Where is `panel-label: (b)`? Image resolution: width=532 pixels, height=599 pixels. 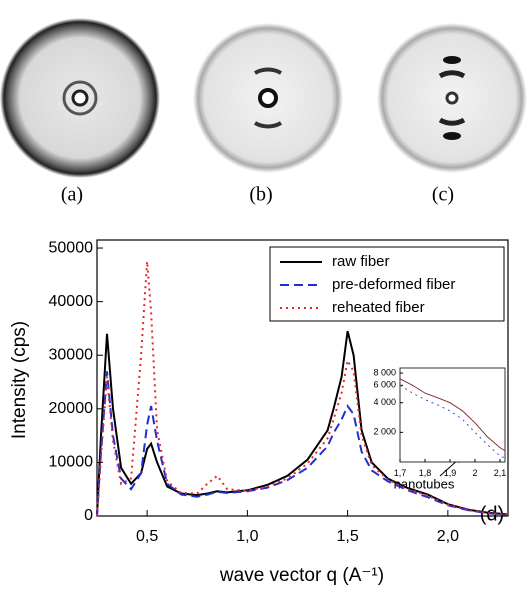 panel-label: (b) is located at coordinates (260, 195).